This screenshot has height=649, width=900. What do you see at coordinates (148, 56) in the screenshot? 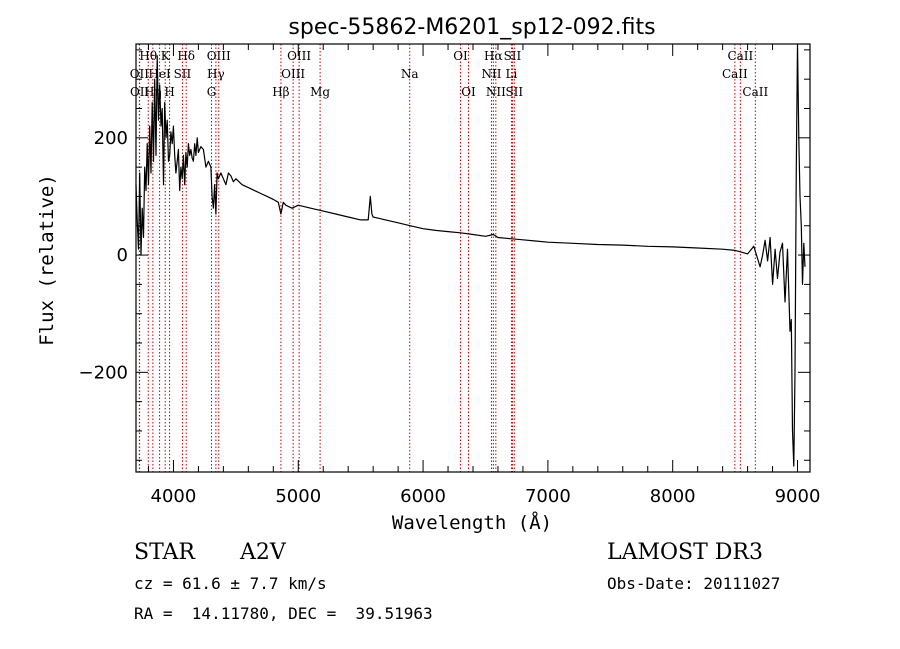
I see `spectral-line-label: Hθ` at bounding box center [148, 56].